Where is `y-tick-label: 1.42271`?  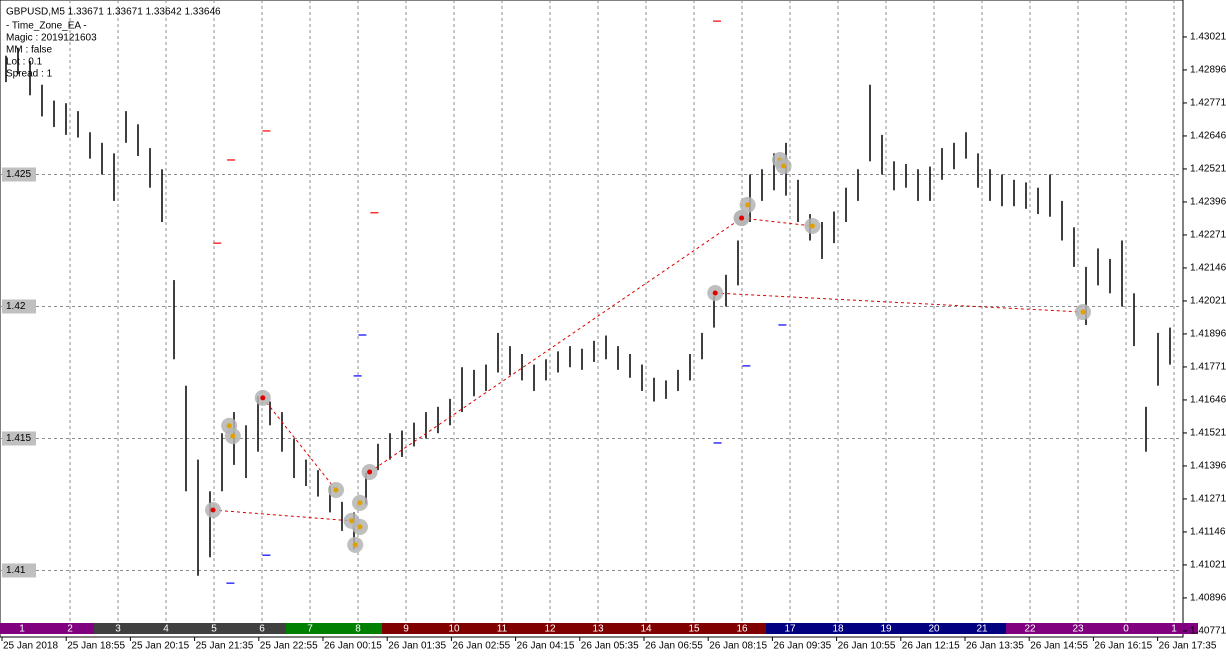
y-tick-label: 1.42271 is located at coordinates (1208, 235).